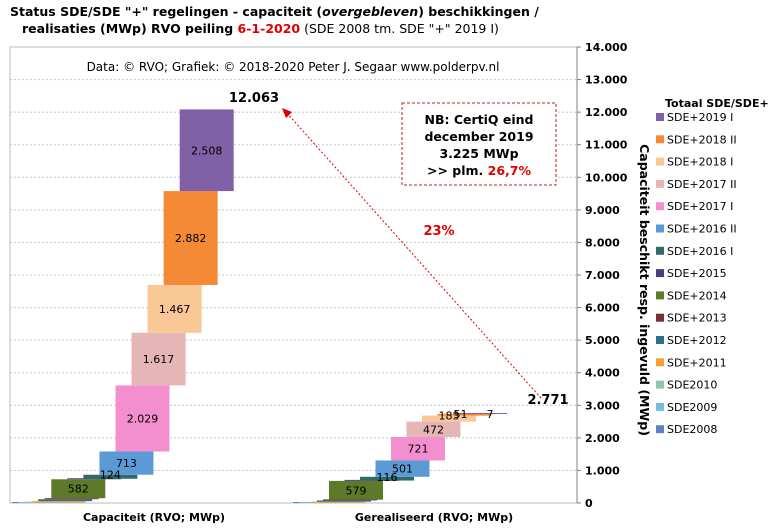  What do you see at coordinates (644, 290) in the screenshot?
I see `y-axis-label: Capaciteit beschikt resp. ingevuld (MWp)` at bounding box center [644, 290].